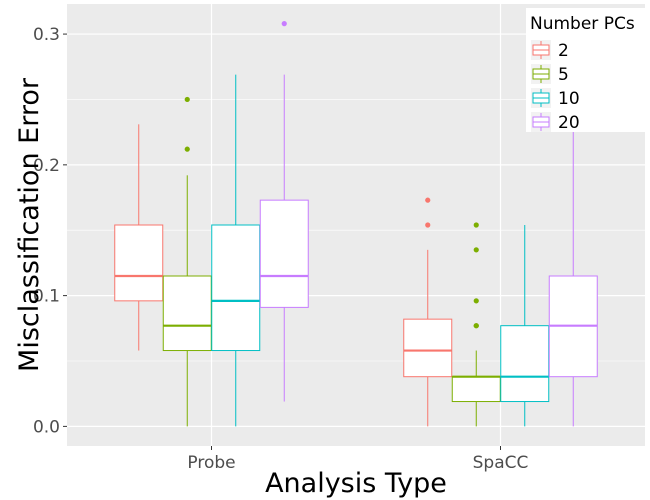 Image resolution: width=650 pixels, height=500 pixels. What do you see at coordinates (555, 86) in the screenshot?
I see `legend-items: 2 5 10 20` at bounding box center [555, 86].